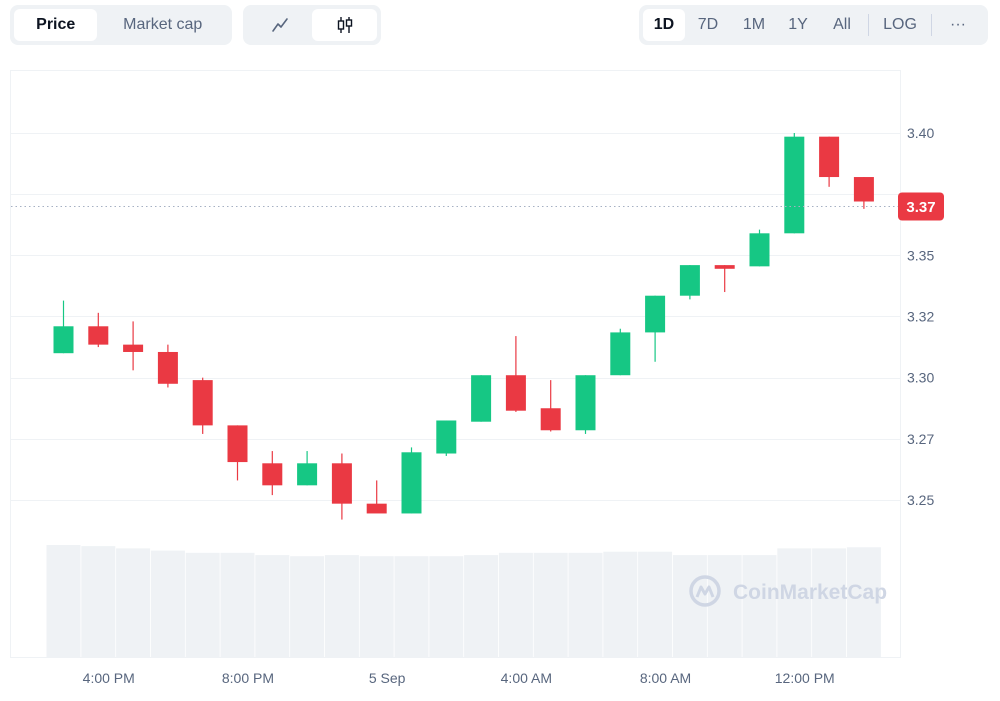  I want to click on log-scale-button: LOG, so click(900, 24).